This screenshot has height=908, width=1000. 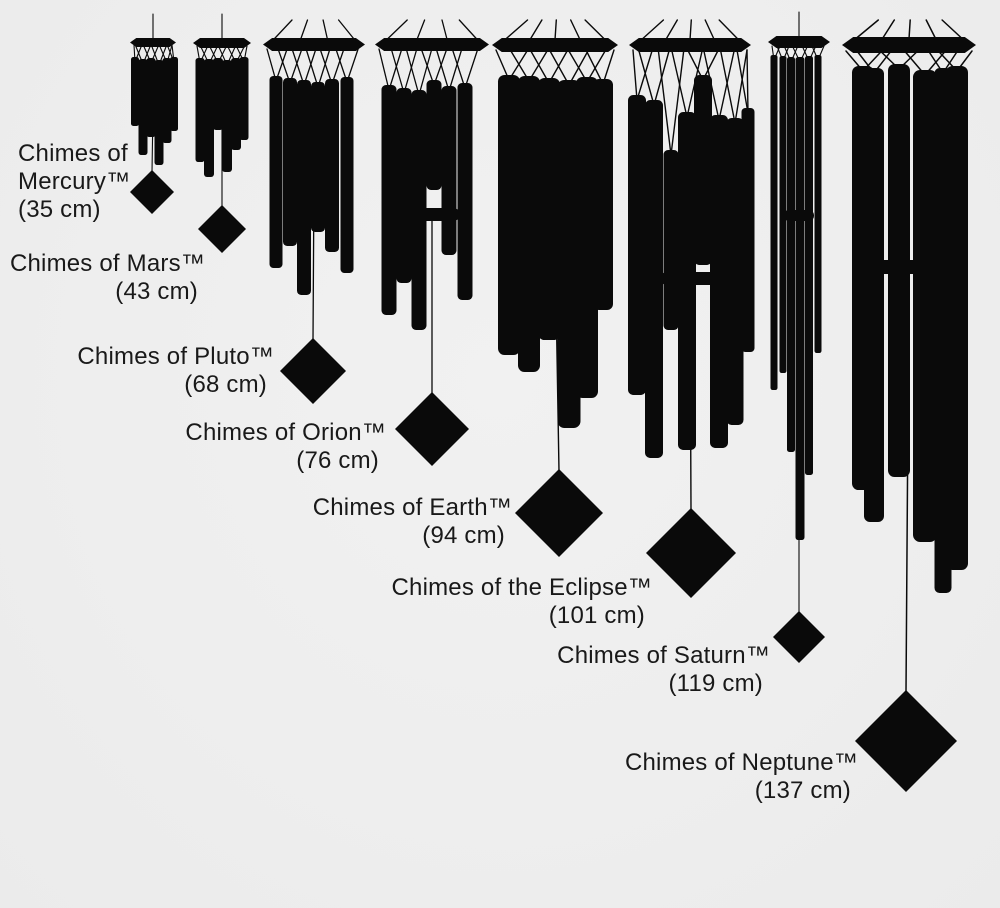 I want to click on chime-label-saturn: Chimes of Saturn™ (119 cm), so click(x=663, y=670).